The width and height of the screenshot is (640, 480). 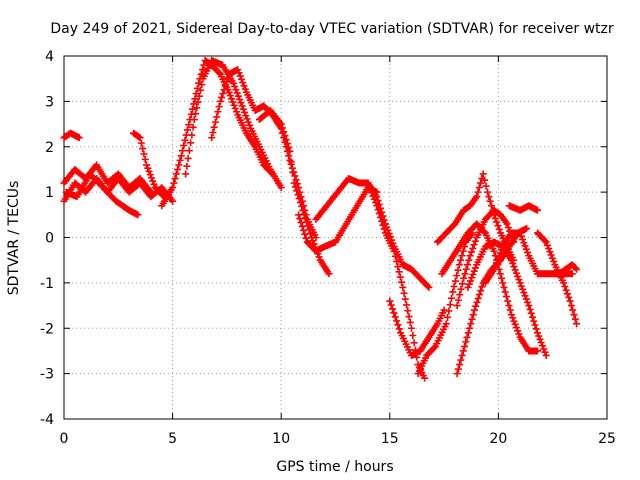 What do you see at coordinates (281, 439) in the screenshot?
I see `x-tick-label: 10` at bounding box center [281, 439].